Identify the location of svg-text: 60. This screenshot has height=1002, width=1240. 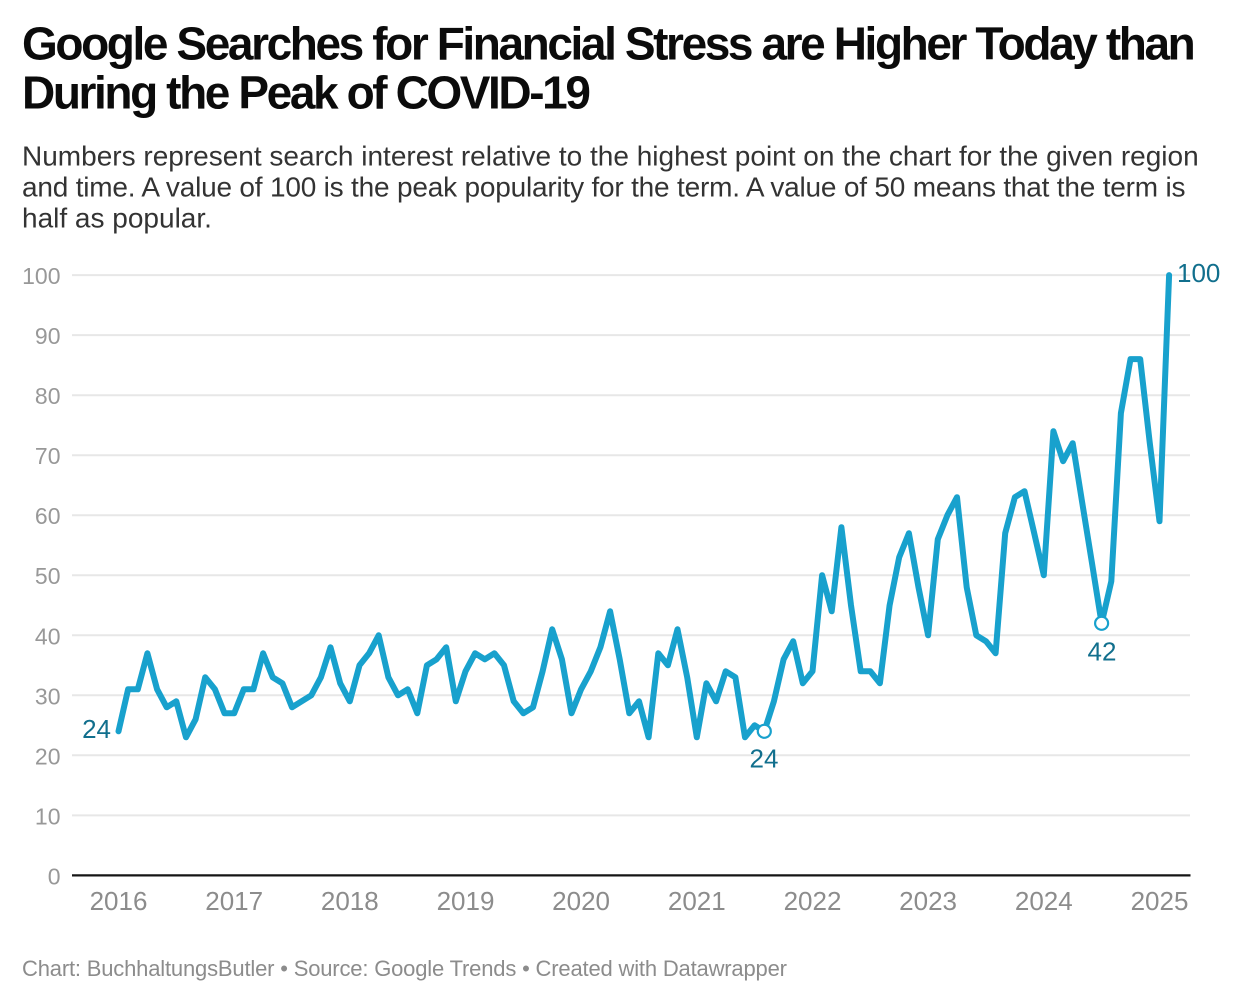
(48, 516).